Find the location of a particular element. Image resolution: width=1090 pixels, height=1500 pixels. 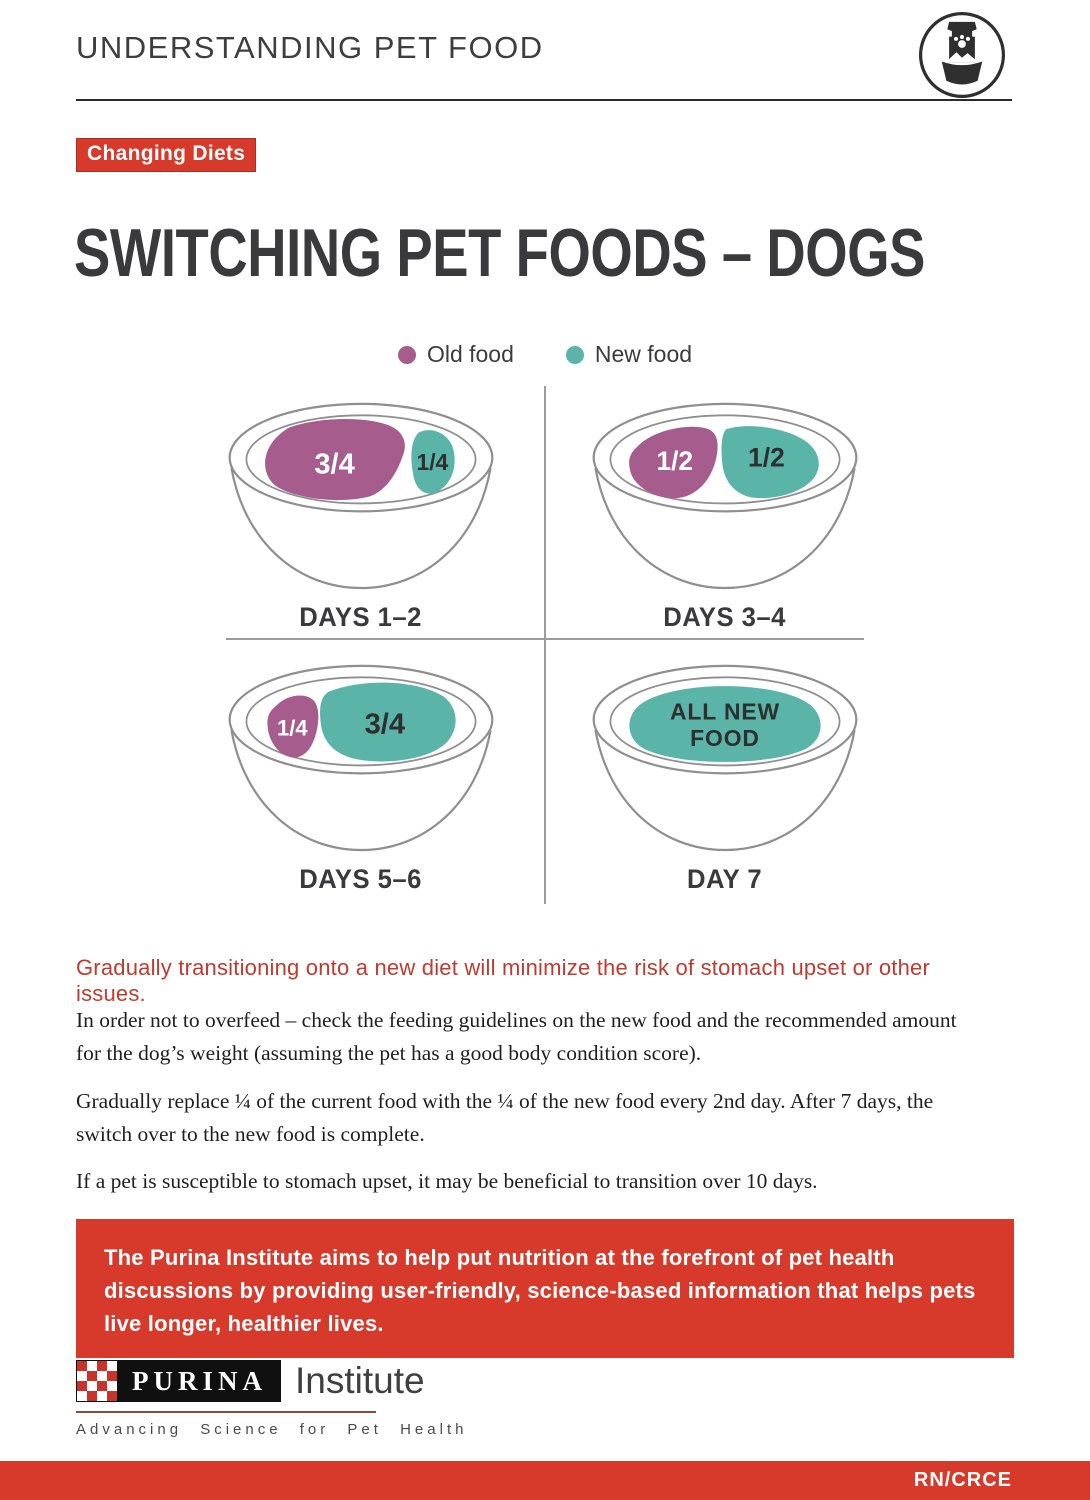

legend-item-new-food: New food is located at coordinates (629, 354).